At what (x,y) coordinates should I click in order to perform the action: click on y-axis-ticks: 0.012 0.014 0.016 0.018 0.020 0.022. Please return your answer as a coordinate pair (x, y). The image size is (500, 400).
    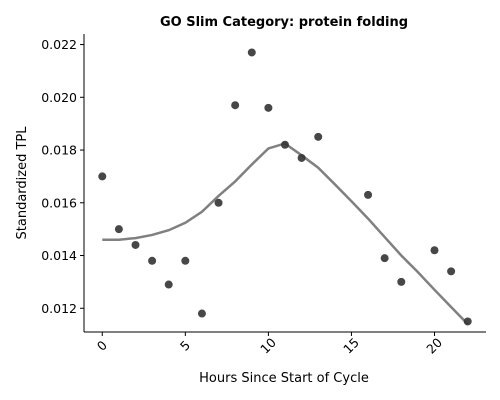
    Looking at the image, I should click on (62, 176).